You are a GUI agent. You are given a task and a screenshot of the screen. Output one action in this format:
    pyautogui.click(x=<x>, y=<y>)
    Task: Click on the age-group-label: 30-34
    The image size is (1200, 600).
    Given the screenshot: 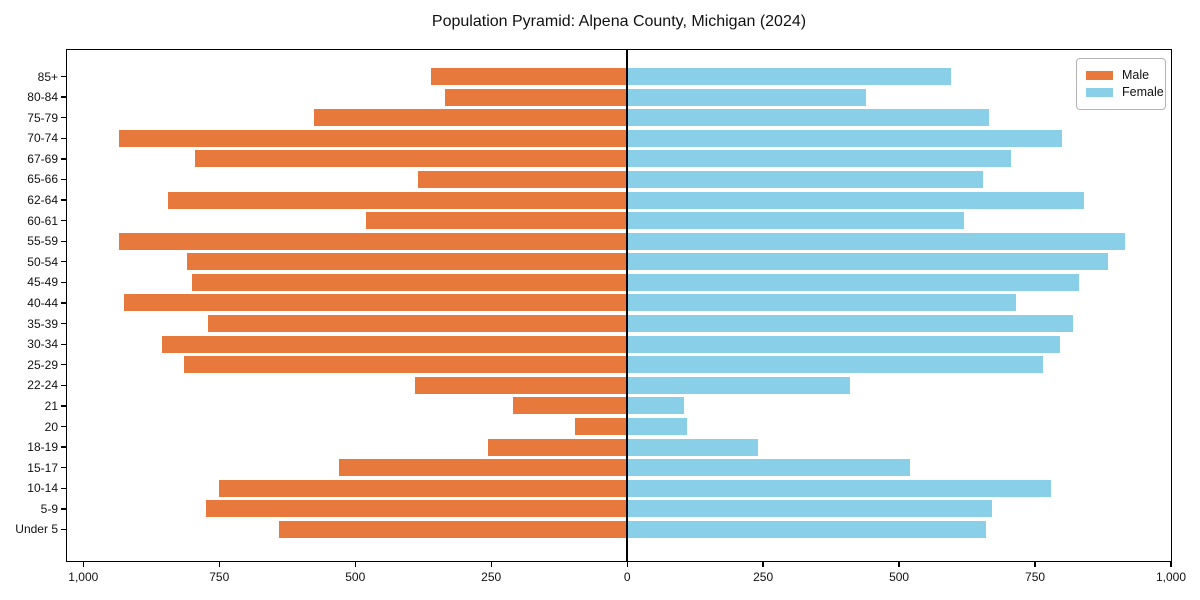 What is the action you would take?
    pyautogui.click(x=42, y=344)
    